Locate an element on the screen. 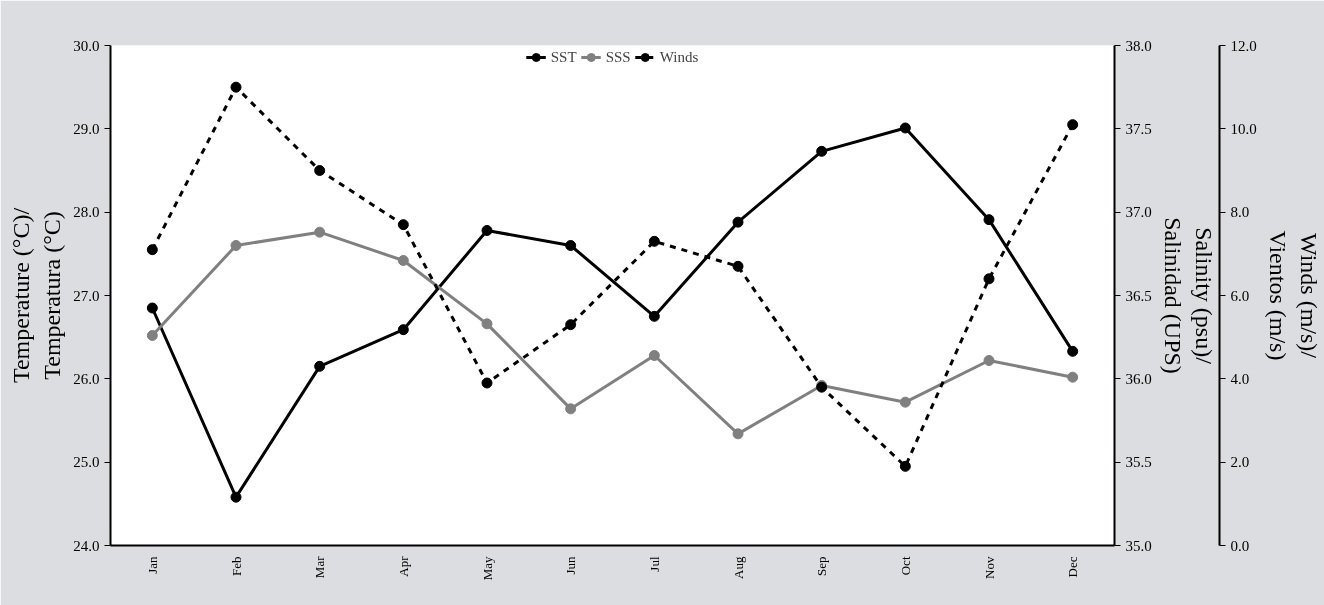  y2-tick-label: 36.5 is located at coordinates (1138, 295).